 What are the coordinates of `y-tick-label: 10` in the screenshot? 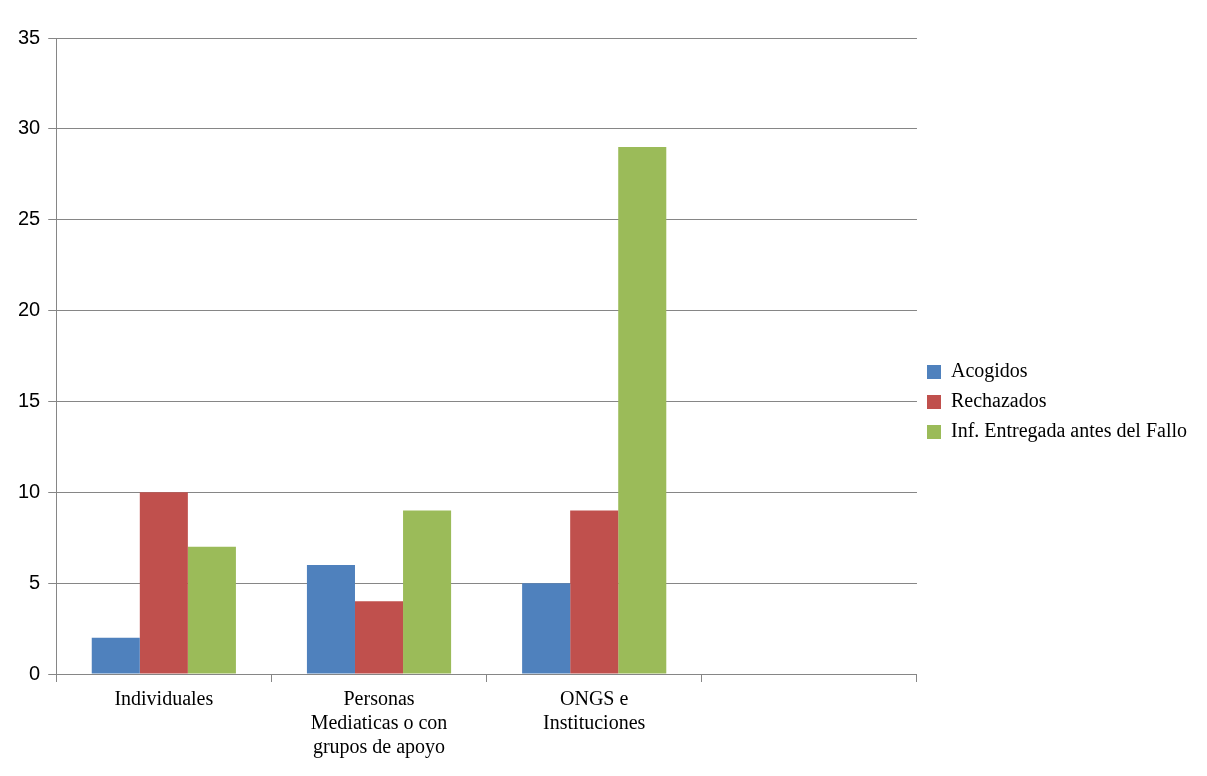 It's located at (29, 490).